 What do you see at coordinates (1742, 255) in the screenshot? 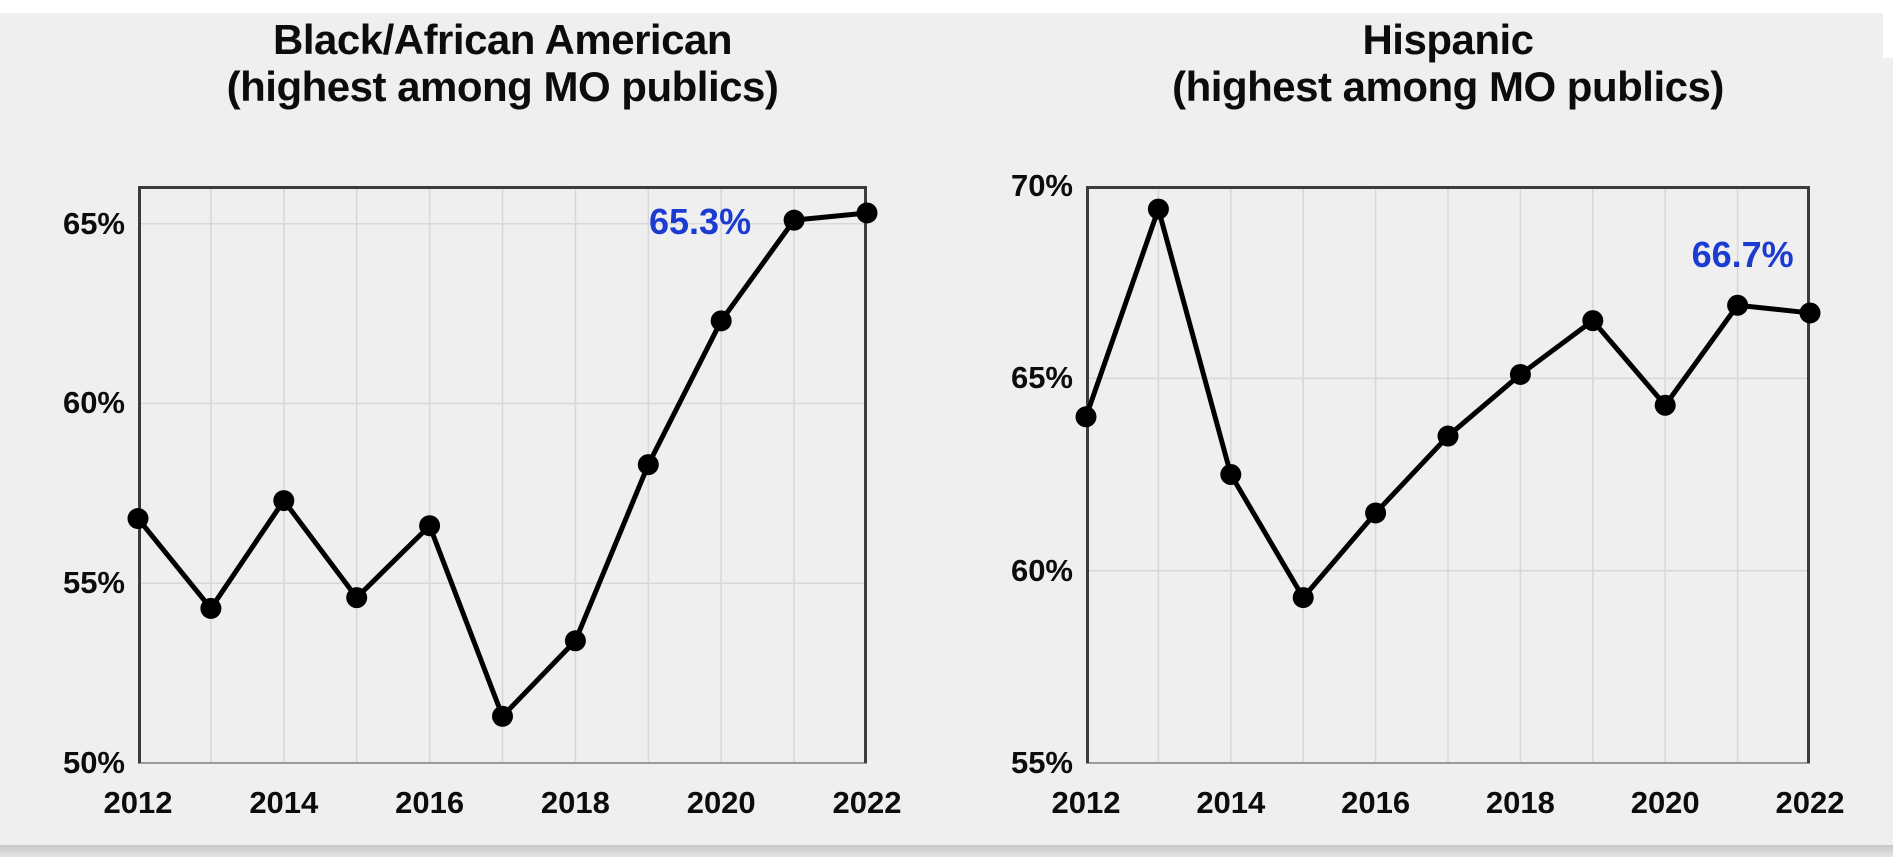
I see `value-callout: 66.7%` at bounding box center [1742, 255].